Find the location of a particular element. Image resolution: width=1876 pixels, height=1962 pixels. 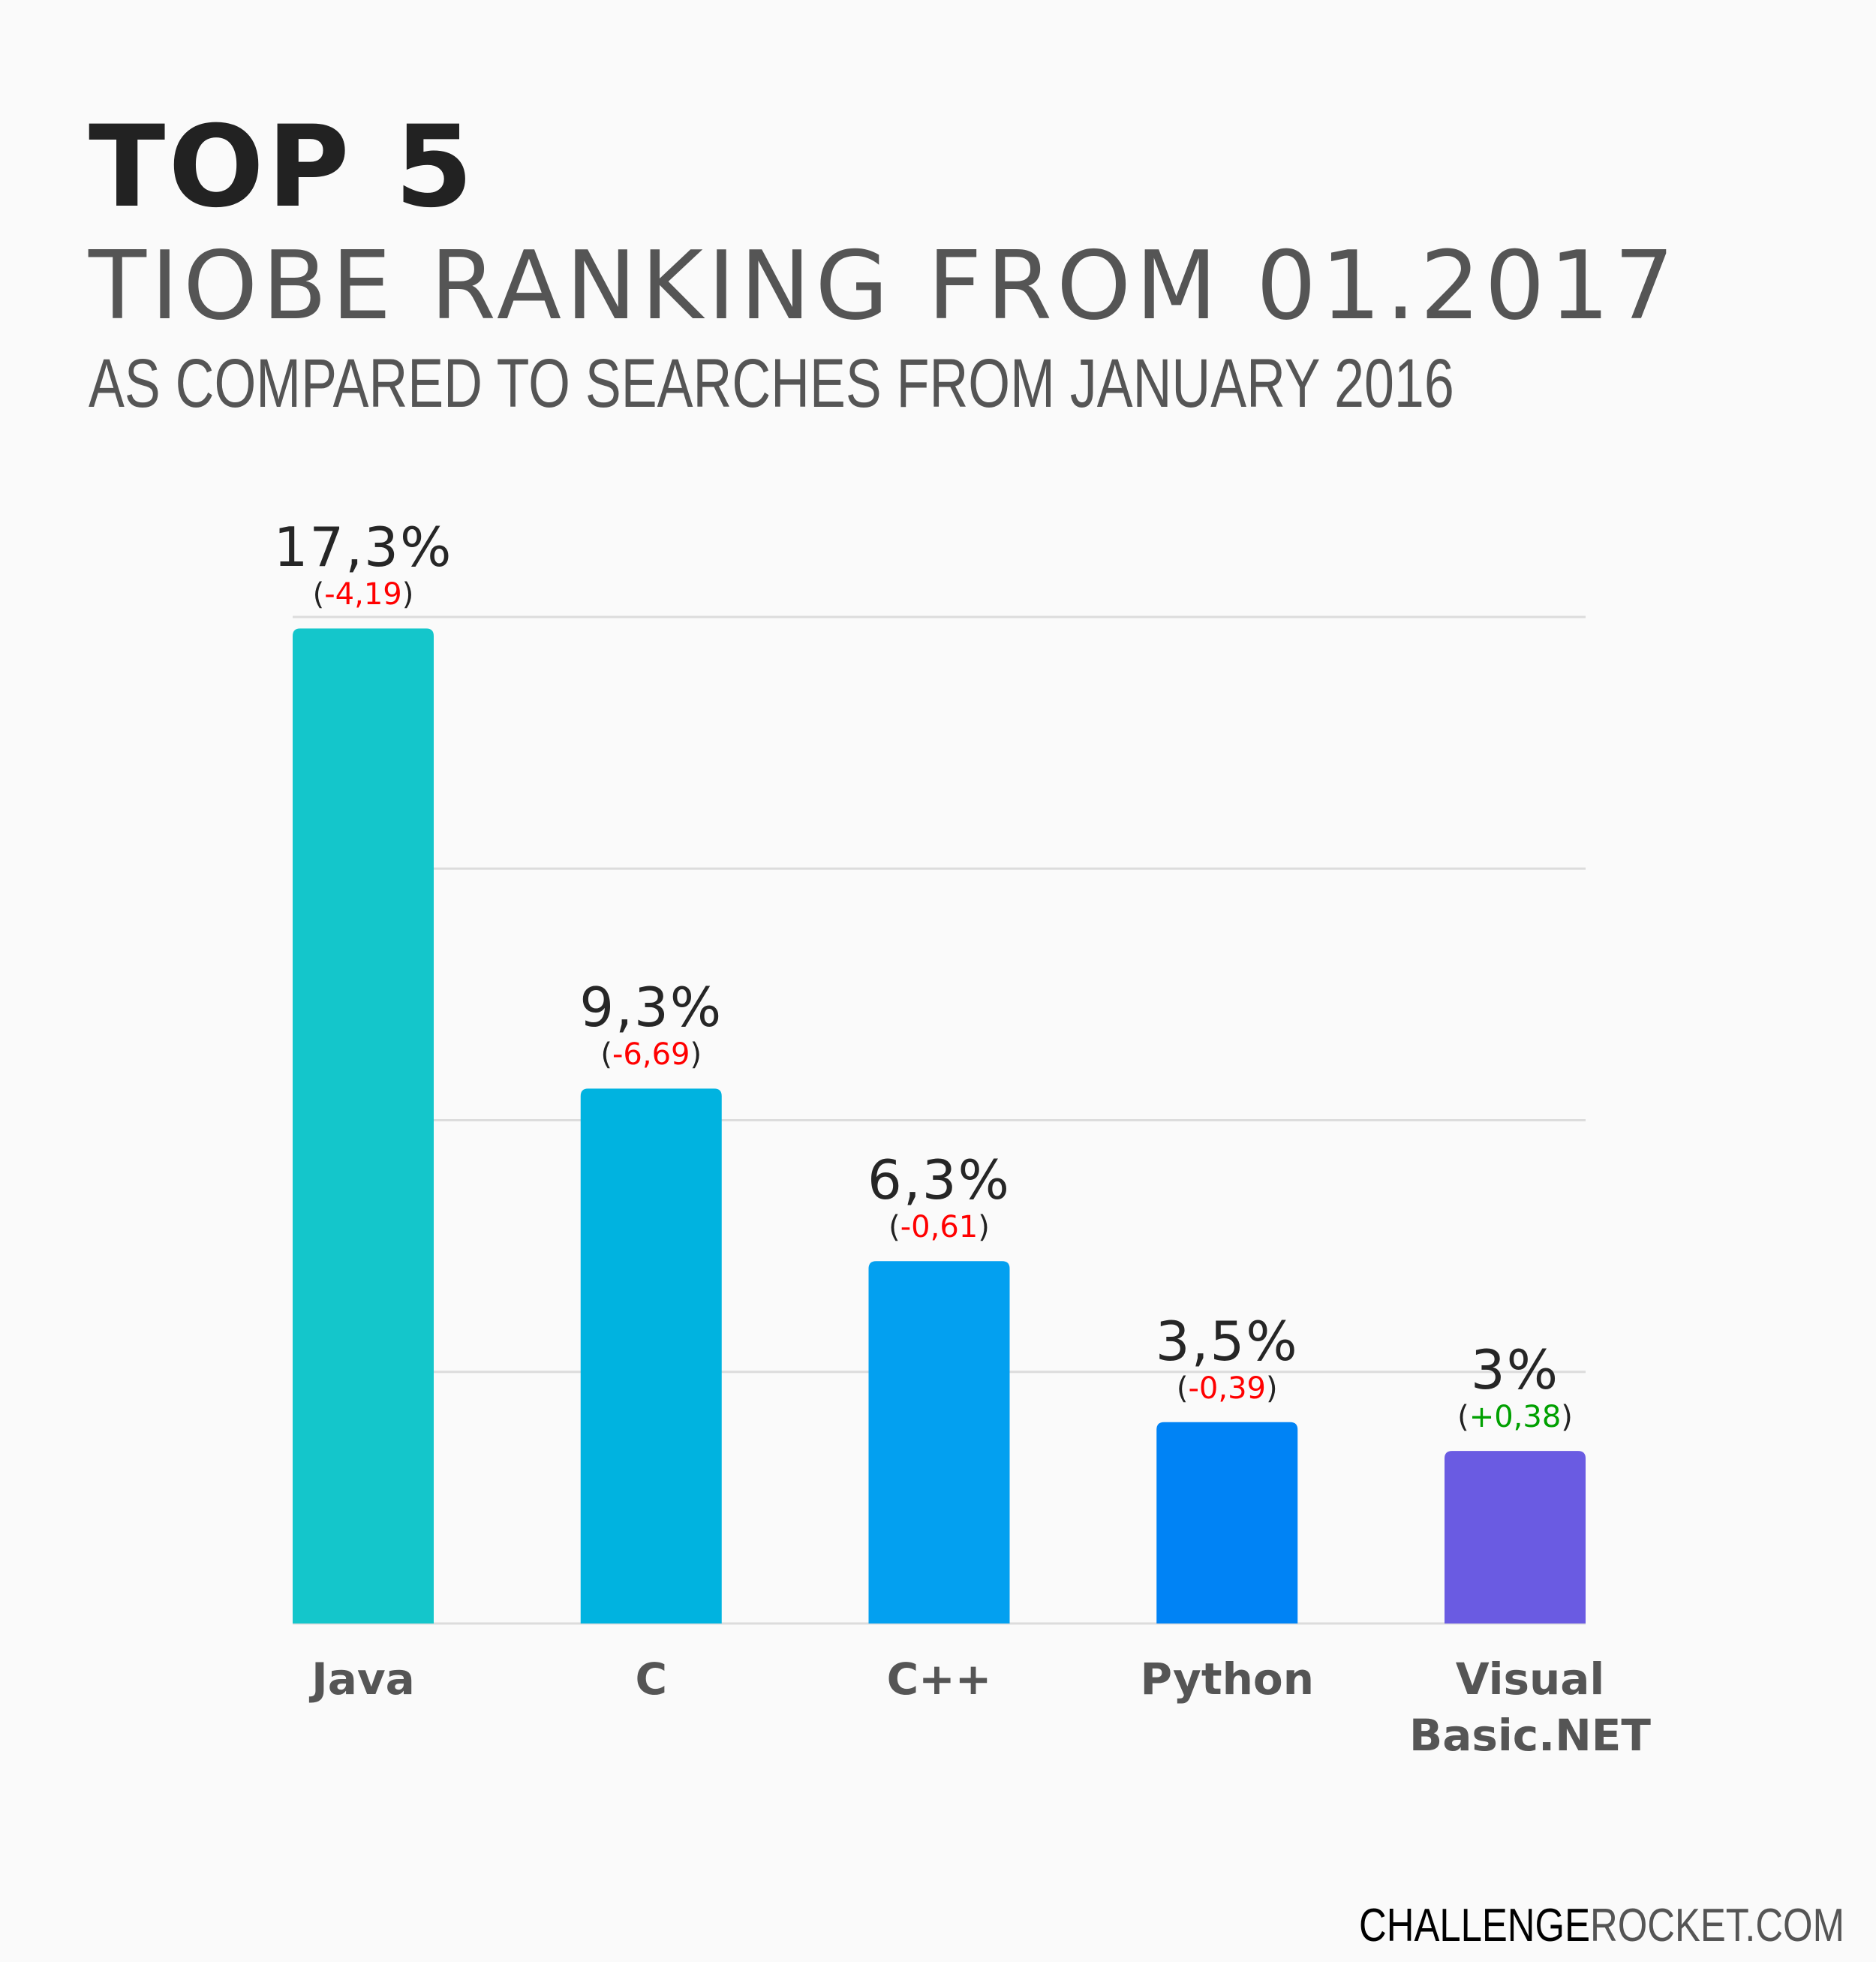

change-label: (+0,38) is located at coordinates (1515, 1417).